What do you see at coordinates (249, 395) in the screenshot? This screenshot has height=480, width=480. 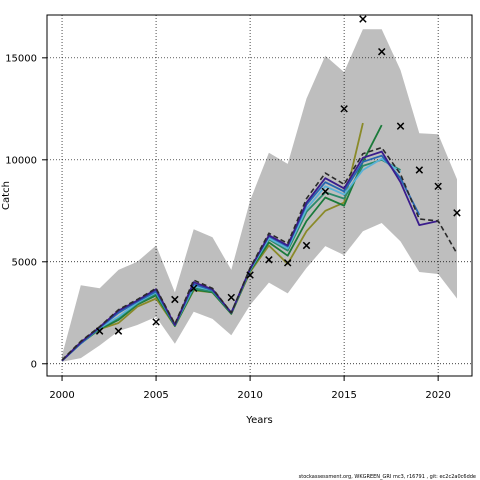 I see `x-tick-label: 2010` at bounding box center [249, 395].